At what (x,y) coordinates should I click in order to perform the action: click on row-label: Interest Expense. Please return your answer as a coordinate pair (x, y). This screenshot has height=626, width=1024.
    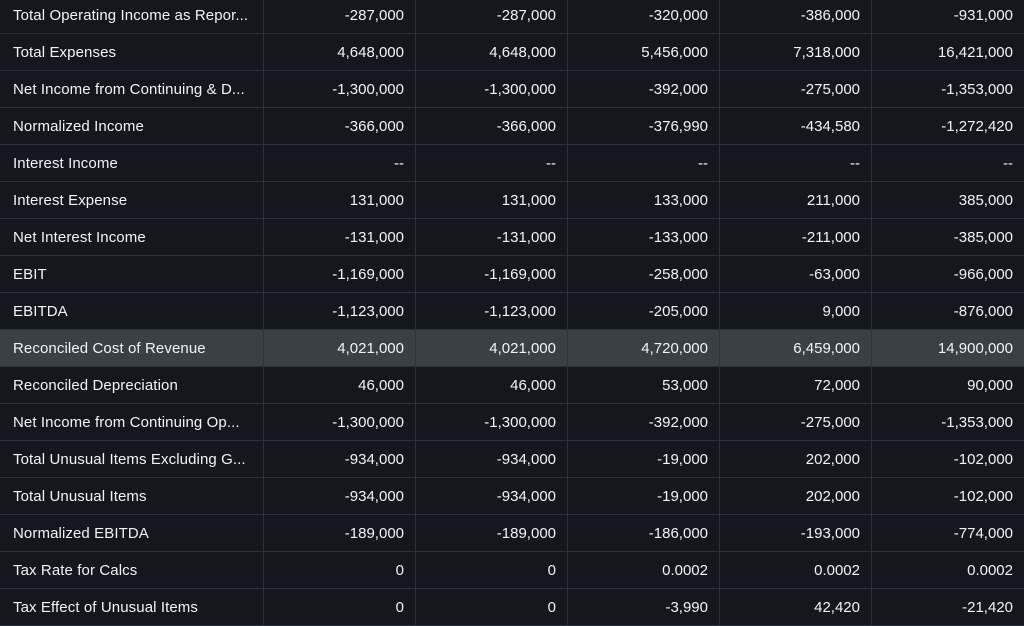
    Looking at the image, I should click on (132, 200).